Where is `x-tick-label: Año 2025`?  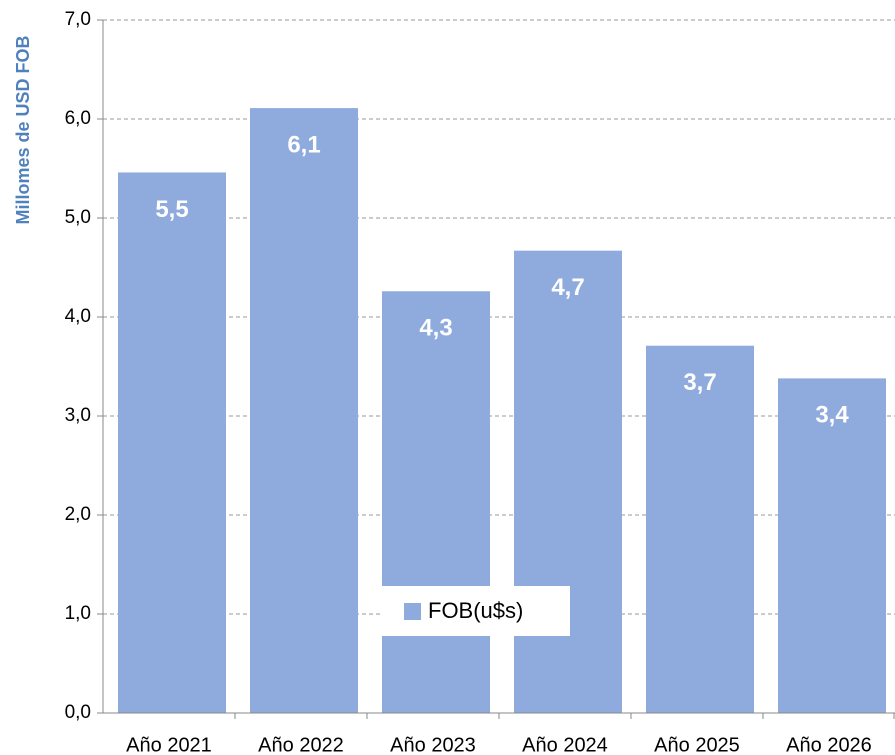
x-tick-label: Año 2025 is located at coordinates (697, 744).